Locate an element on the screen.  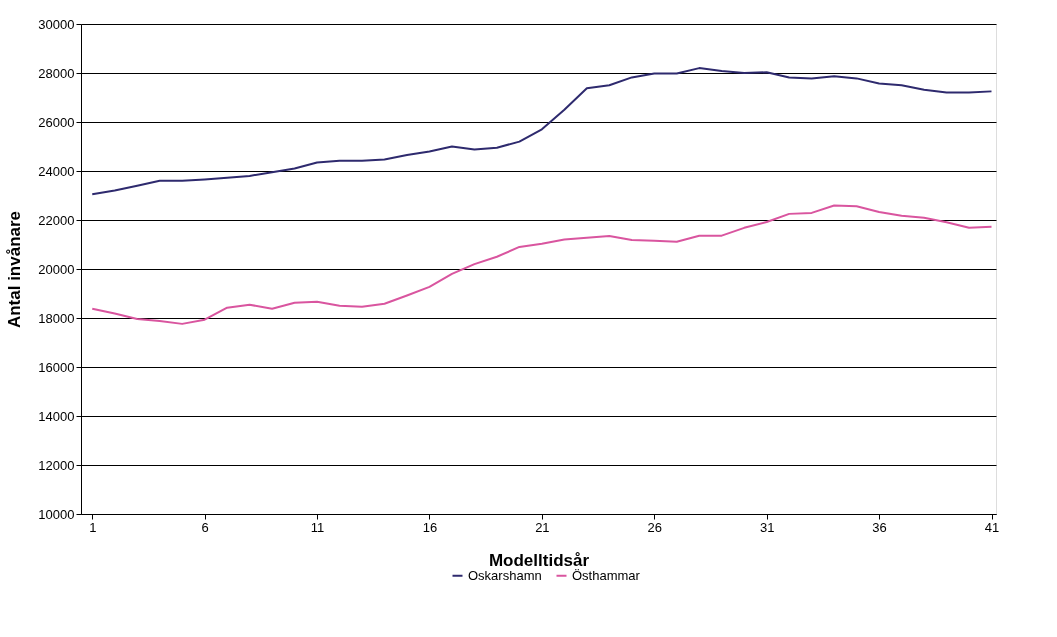
y-tick-label: 18000 is located at coordinates (56, 318).